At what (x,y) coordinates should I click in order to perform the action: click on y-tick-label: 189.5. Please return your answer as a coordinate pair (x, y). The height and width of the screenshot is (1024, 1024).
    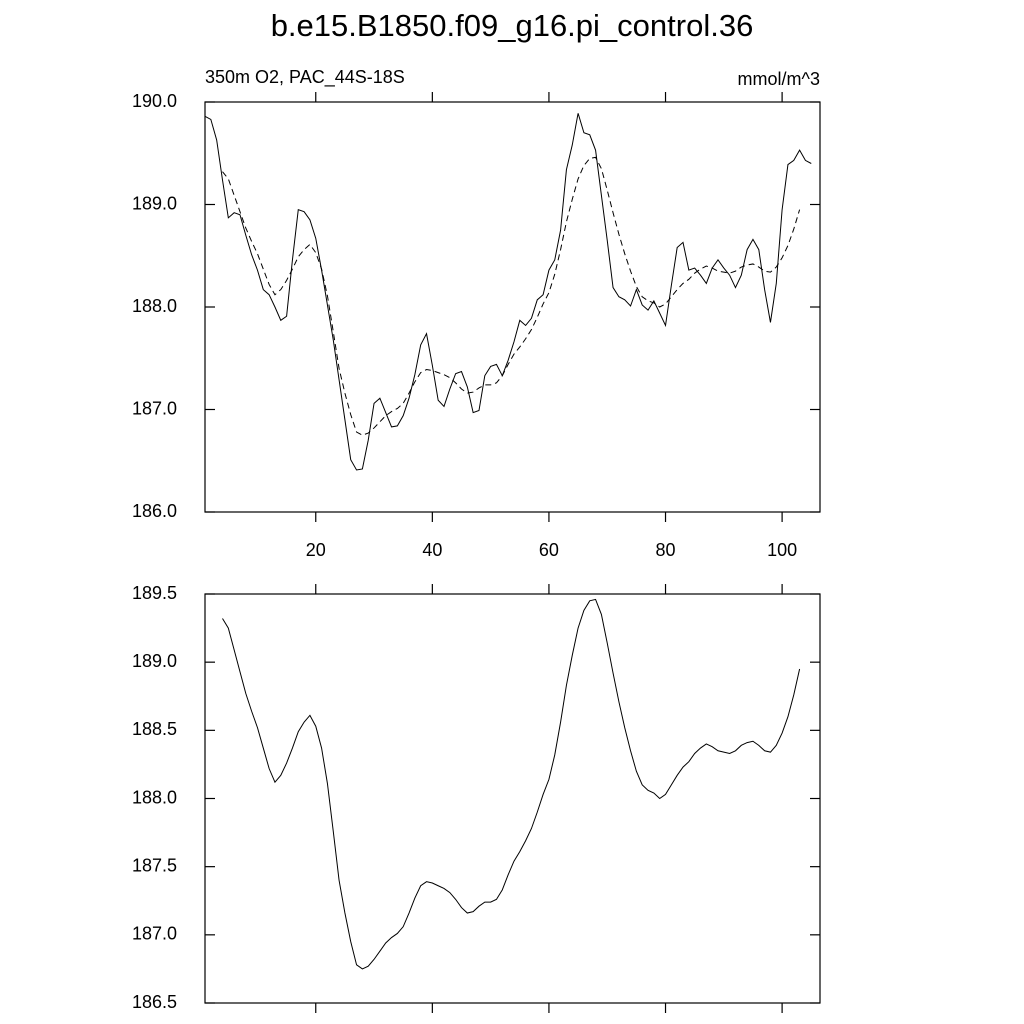
    Looking at the image, I should click on (154, 593).